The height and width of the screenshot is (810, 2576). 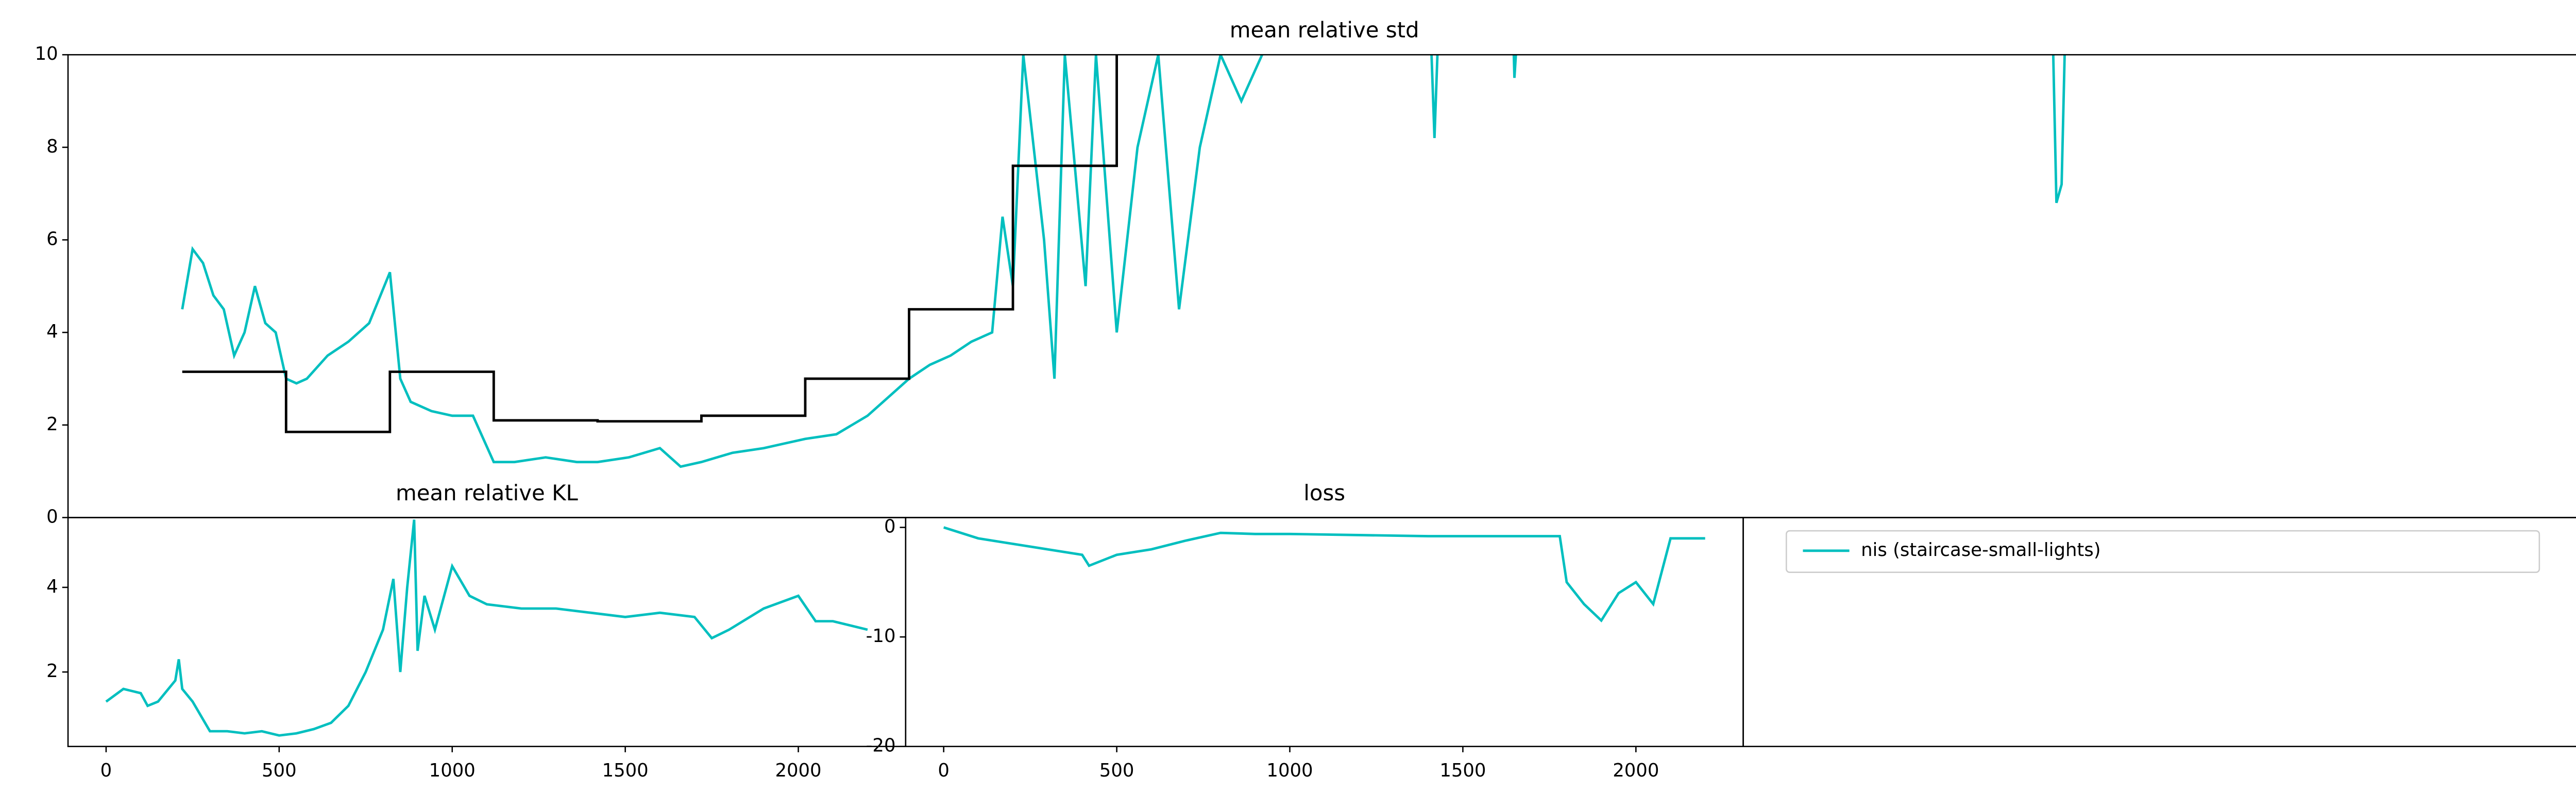 What do you see at coordinates (881, 636) in the screenshot?
I see `y-tick-label: -10` at bounding box center [881, 636].